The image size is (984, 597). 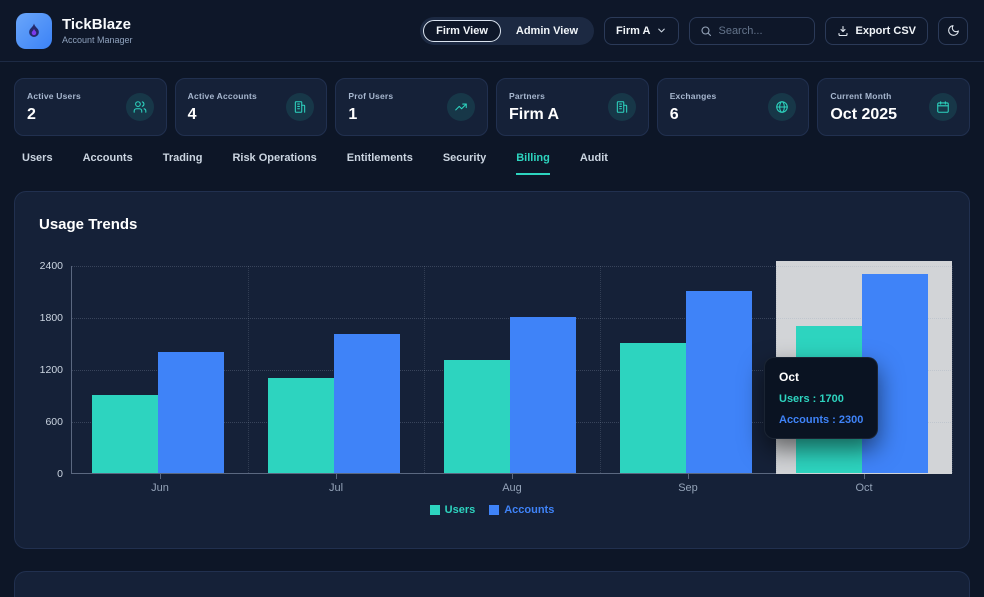 What do you see at coordinates (97, 40) in the screenshot?
I see `app-subtitle: Account Manager` at bounding box center [97, 40].